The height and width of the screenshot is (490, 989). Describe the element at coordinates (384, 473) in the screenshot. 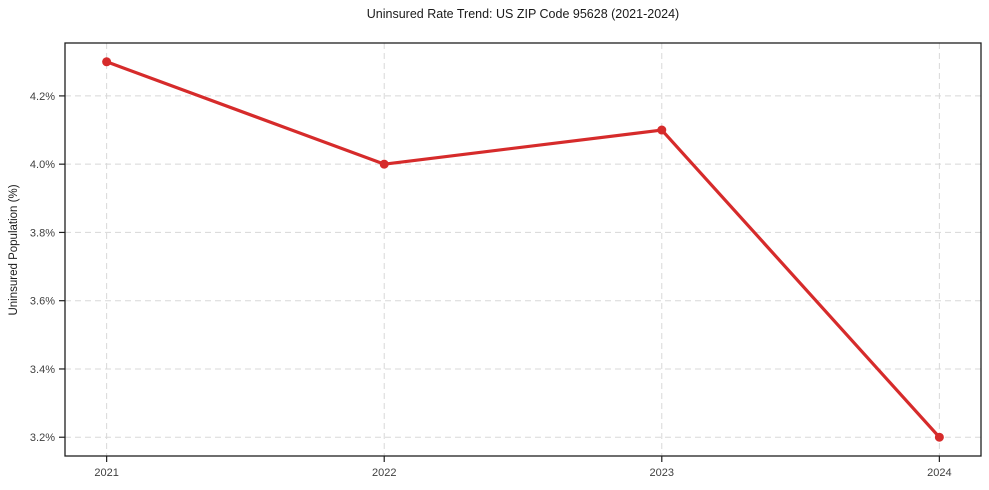

I see `x-tick-label: 2022` at that location.